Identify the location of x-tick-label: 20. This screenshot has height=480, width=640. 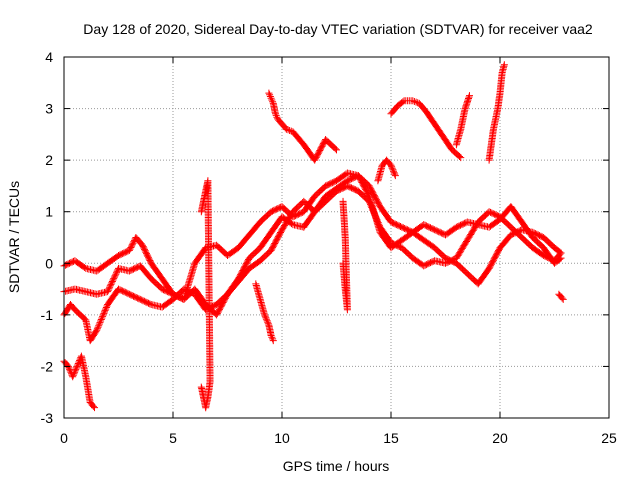
(500, 438).